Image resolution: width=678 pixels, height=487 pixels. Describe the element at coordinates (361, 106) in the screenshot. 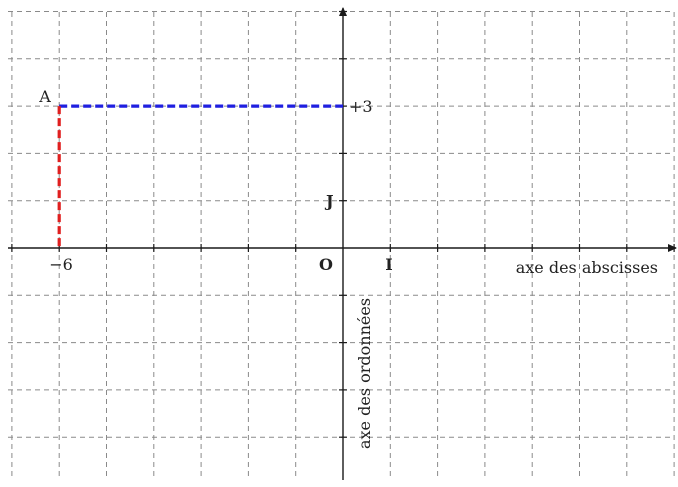

I see `point-y-coordinate-label: +3` at that location.